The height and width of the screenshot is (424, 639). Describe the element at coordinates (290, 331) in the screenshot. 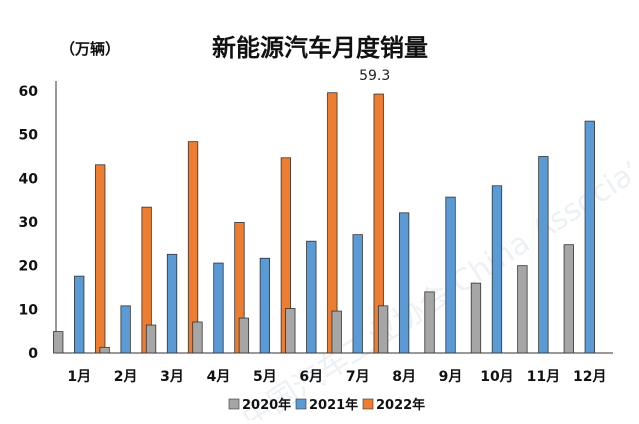

I see `bar-2020年-6月` at that location.